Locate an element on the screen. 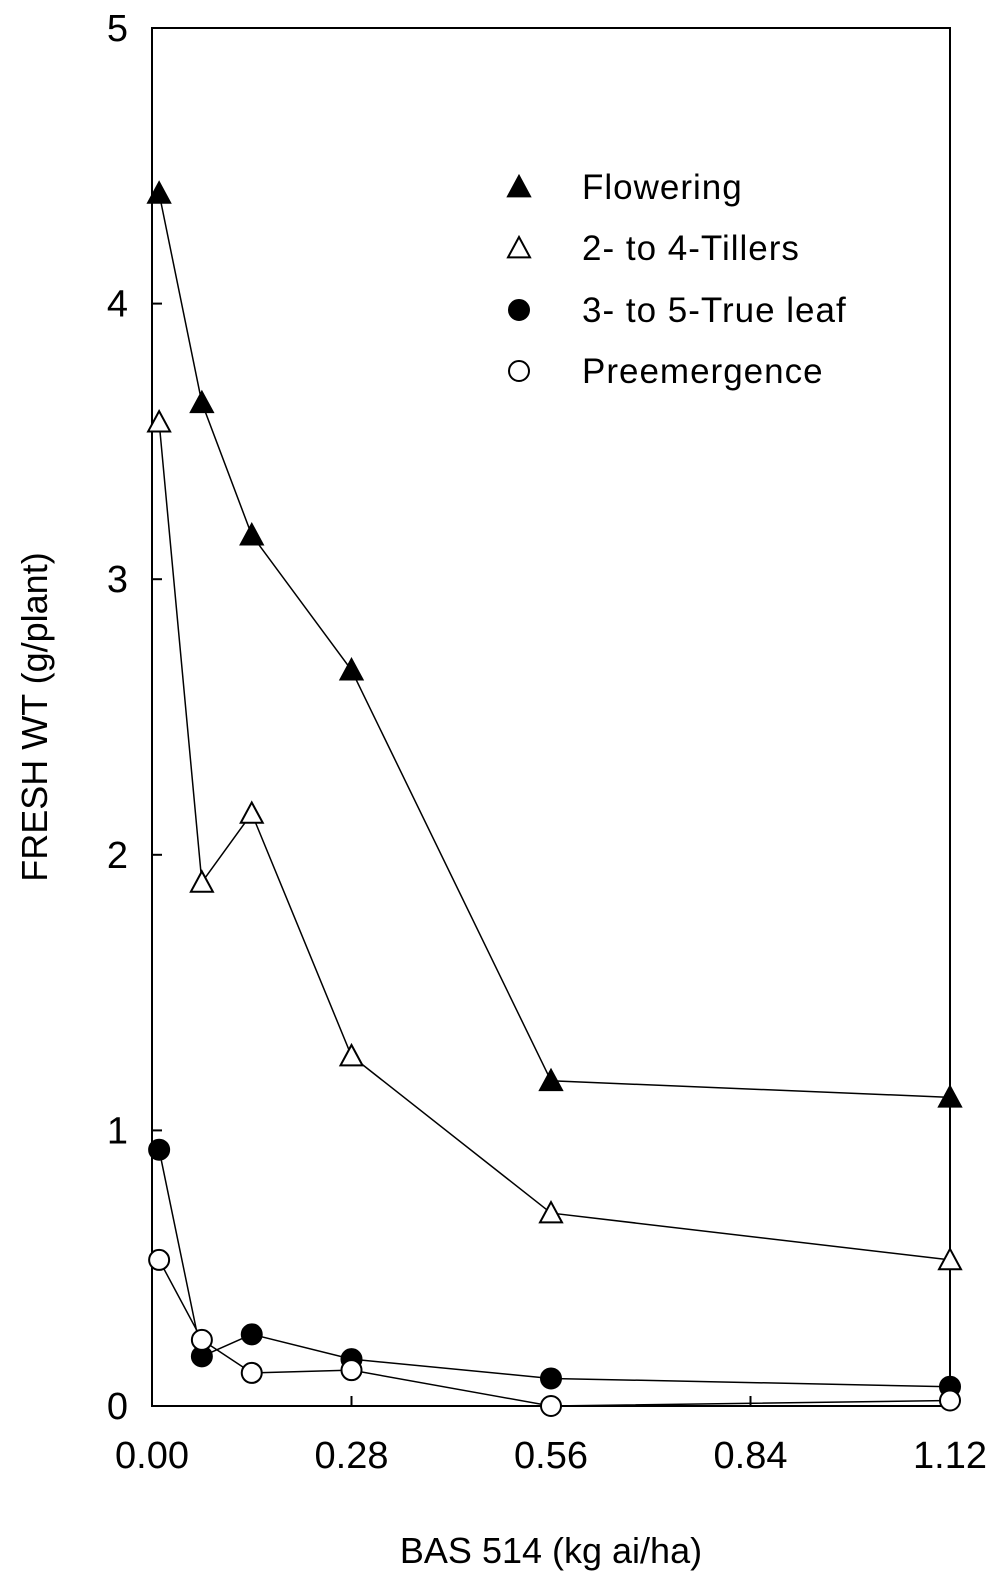  x-axis-title: BAS 514 (kg ai/ha) is located at coordinates (551, 1550).